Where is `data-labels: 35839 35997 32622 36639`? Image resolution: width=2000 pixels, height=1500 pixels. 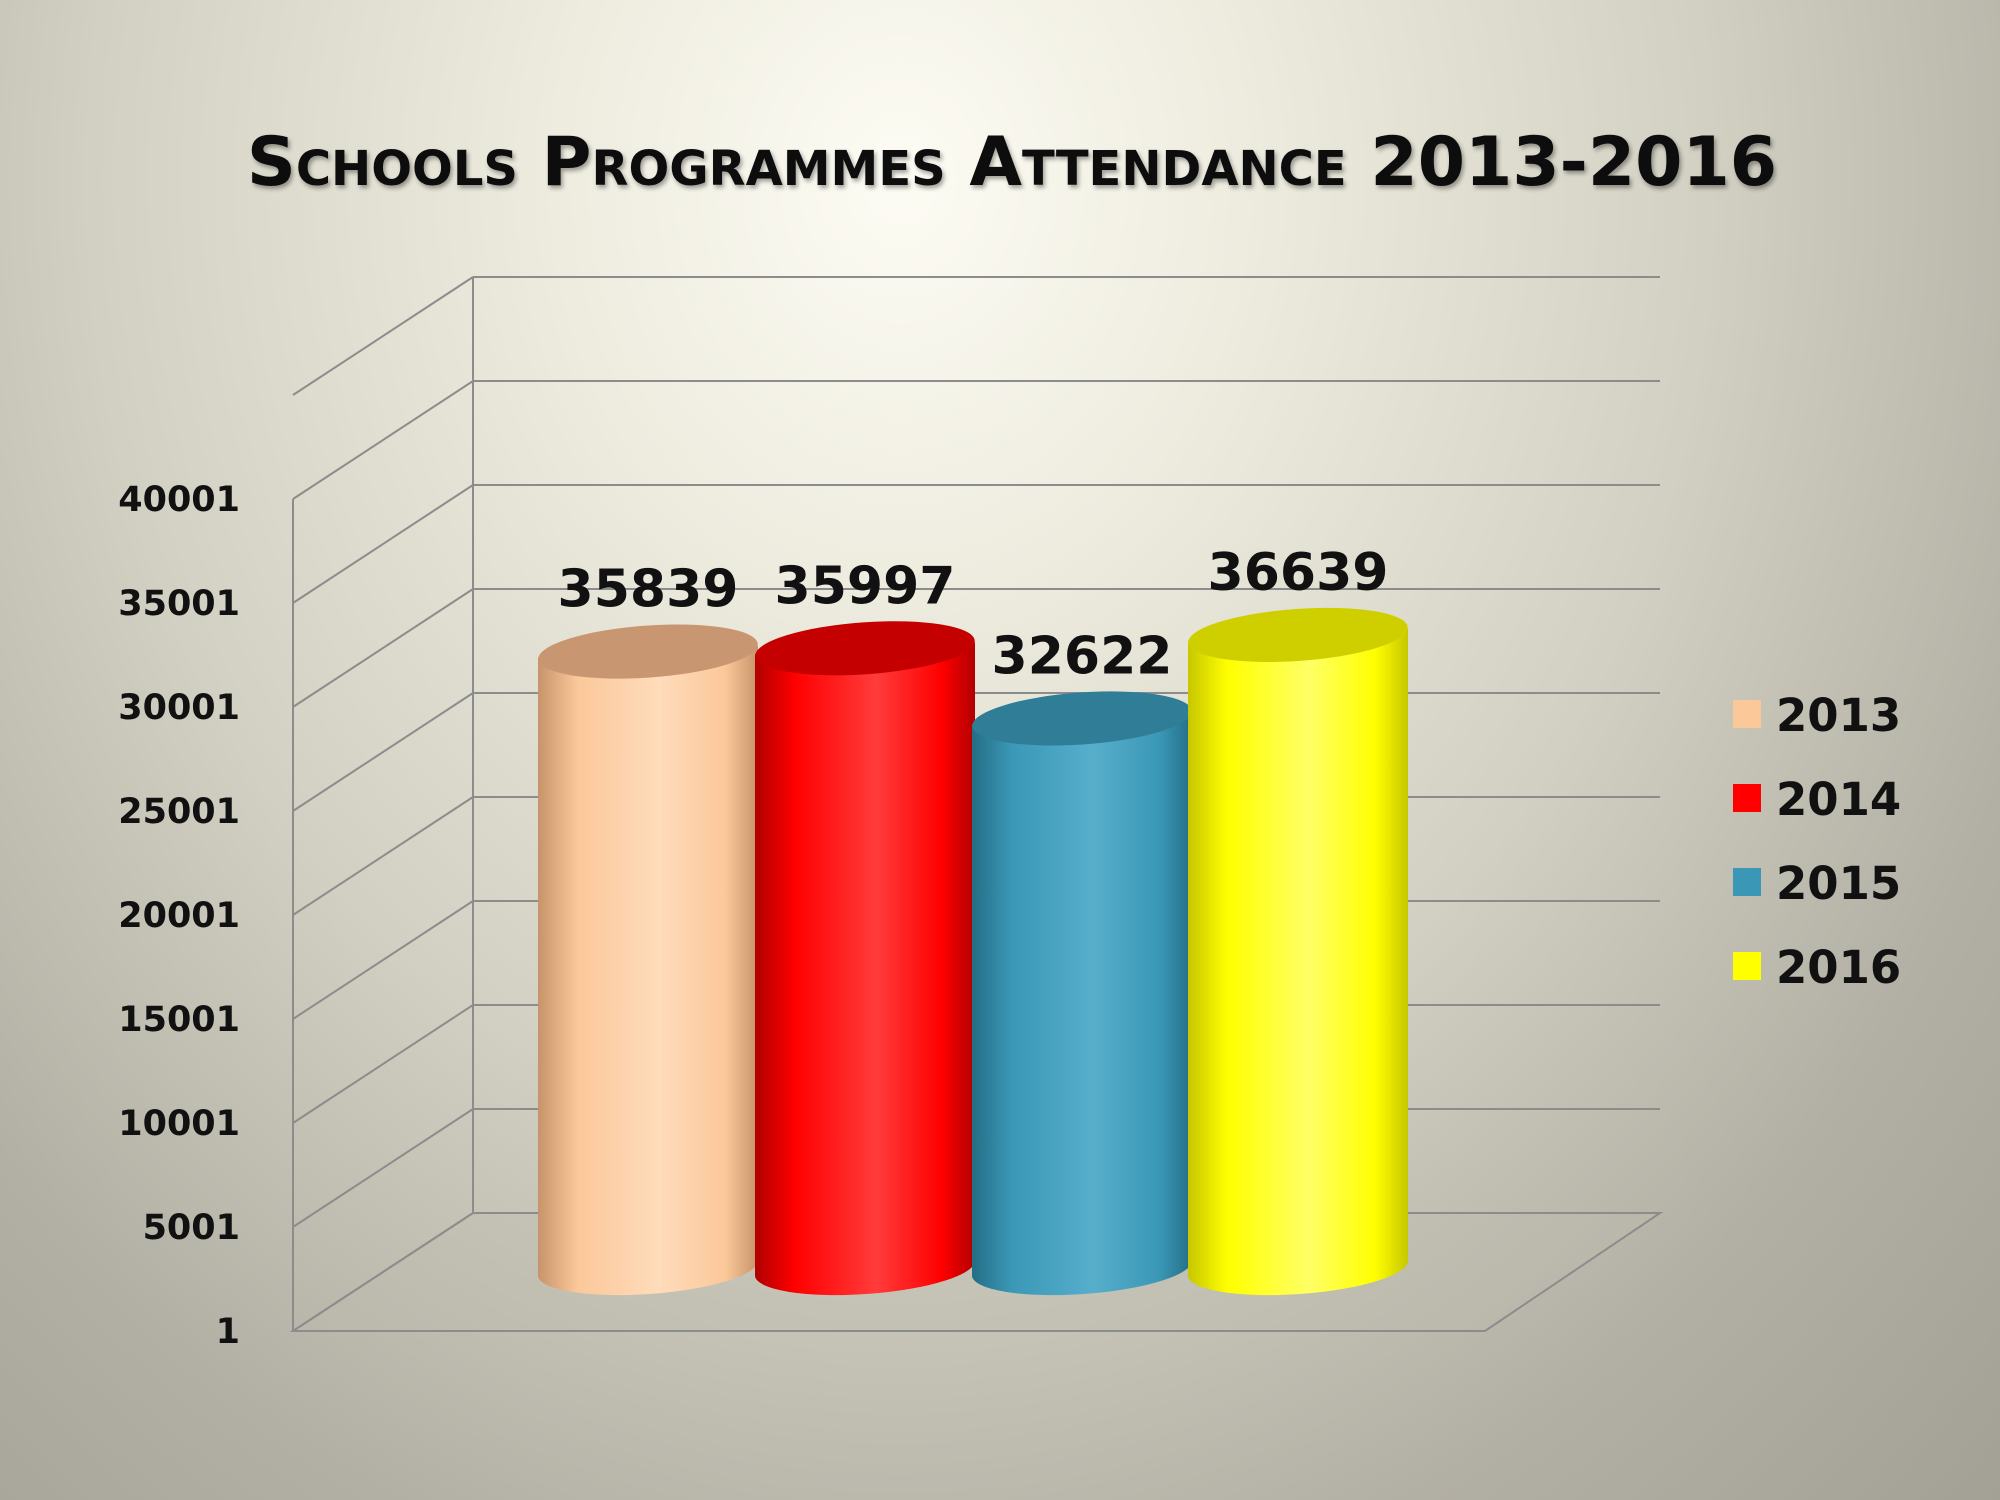
data-labels: 35839 35997 32622 36639 is located at coordinates (973, 615).